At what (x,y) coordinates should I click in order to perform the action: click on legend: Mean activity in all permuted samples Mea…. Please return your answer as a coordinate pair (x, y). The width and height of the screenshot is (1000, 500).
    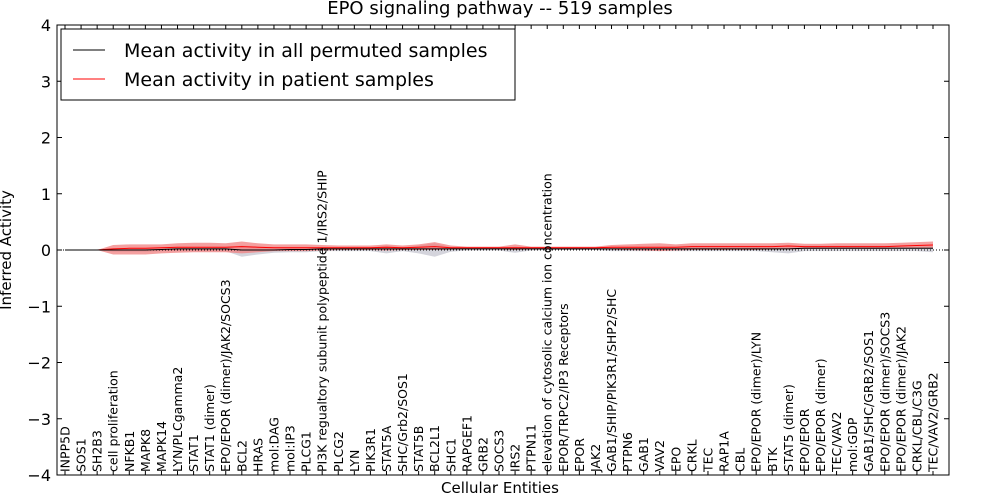
    Looking at the image, I should click on (288, 64).